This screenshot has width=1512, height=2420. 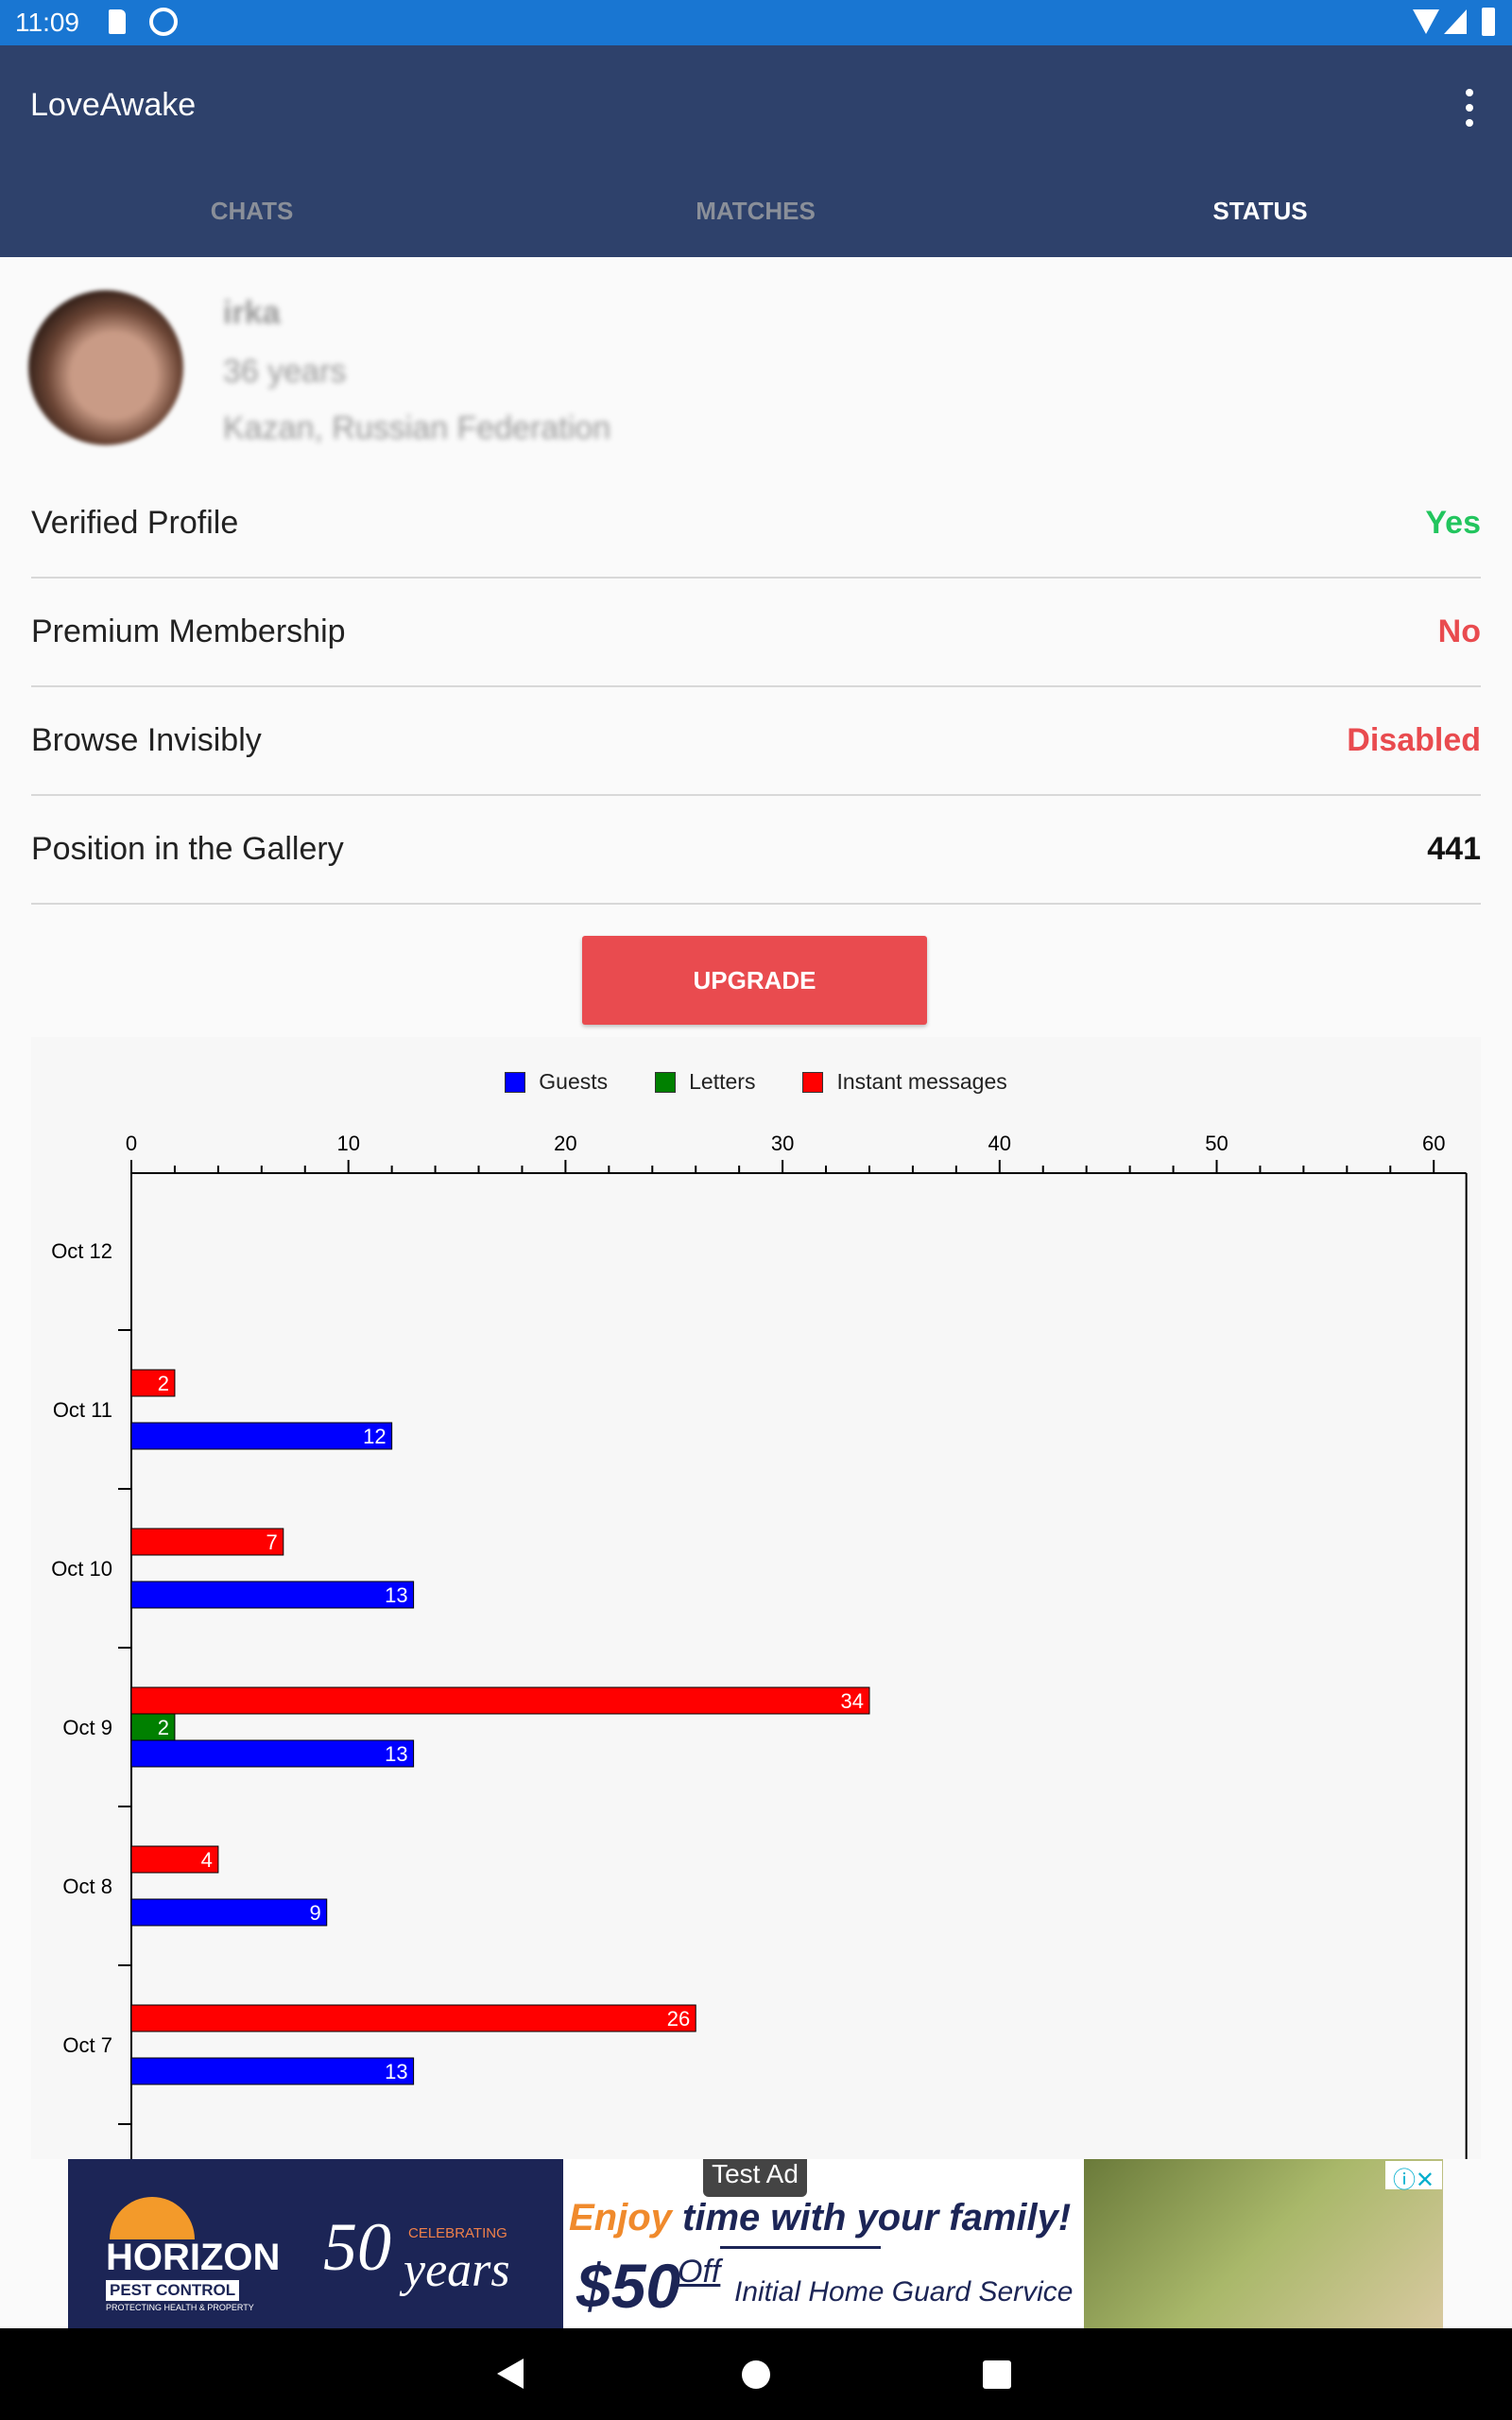 What do you see at coordinates (756, 22) in the screenshot?
I see `status-bar: 11:09` at bounding box center [756, 22].